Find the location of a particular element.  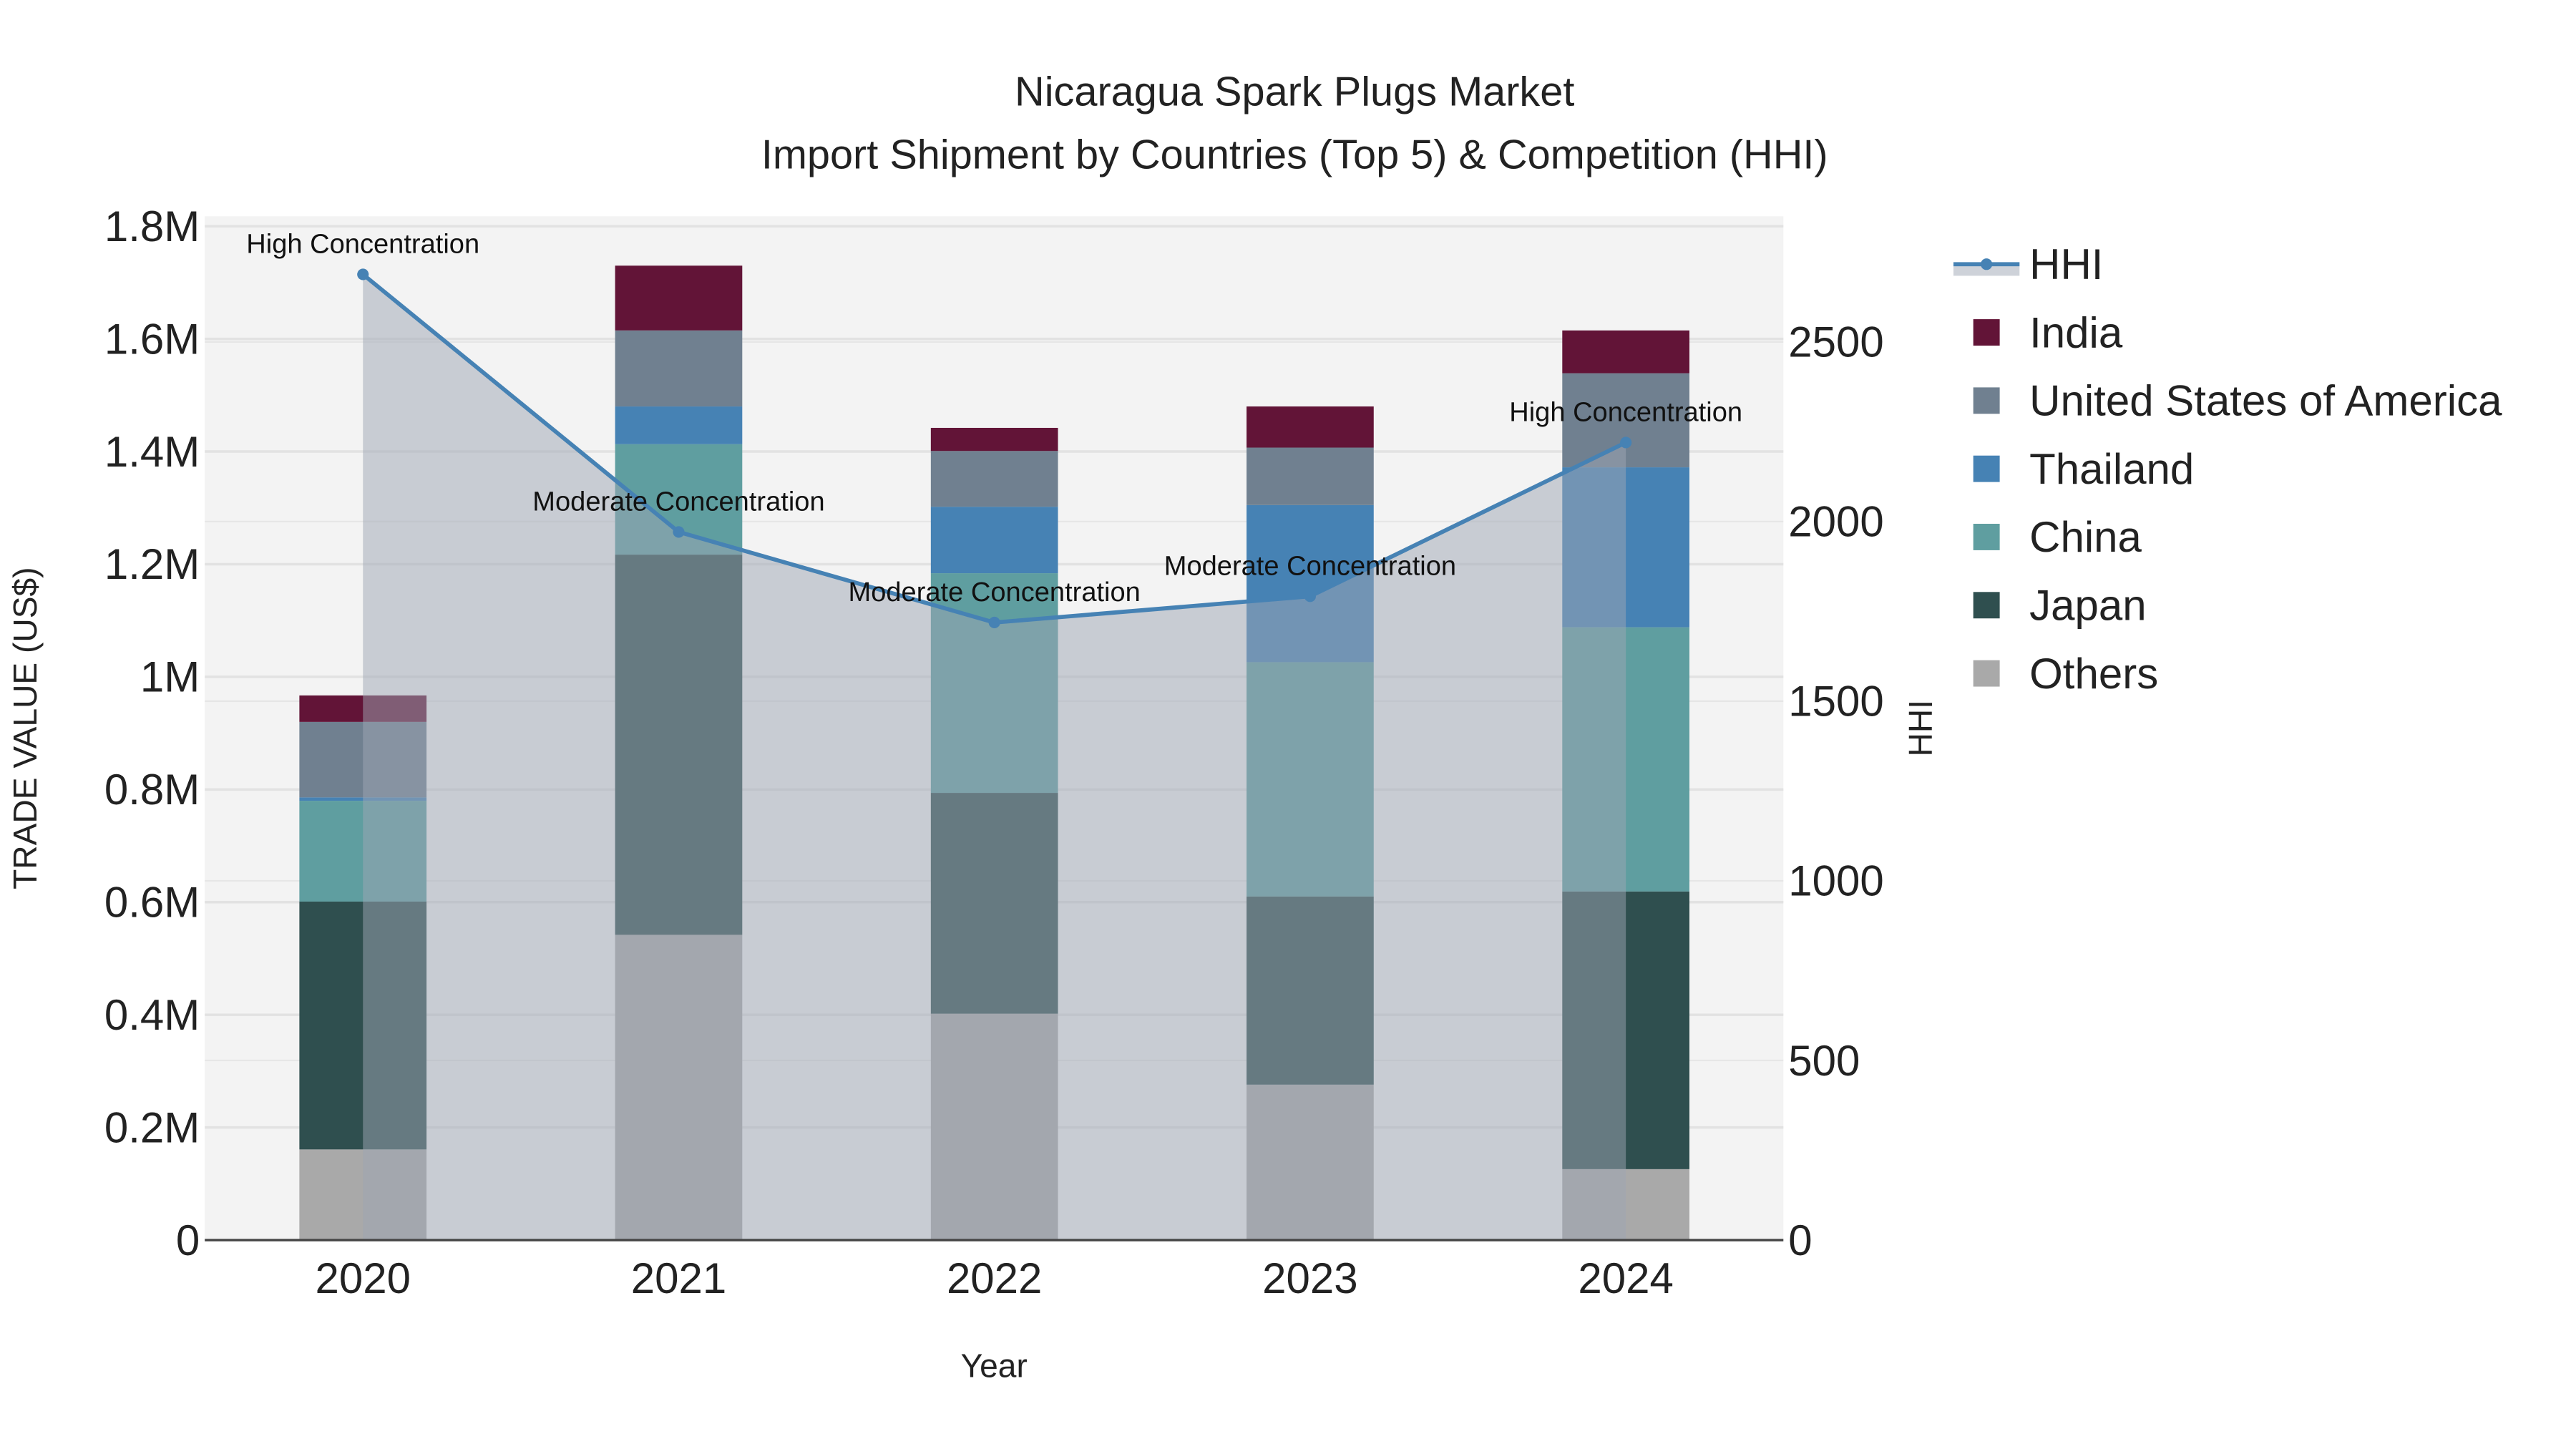

legend-item: China is located at coordinates (2057, 537).